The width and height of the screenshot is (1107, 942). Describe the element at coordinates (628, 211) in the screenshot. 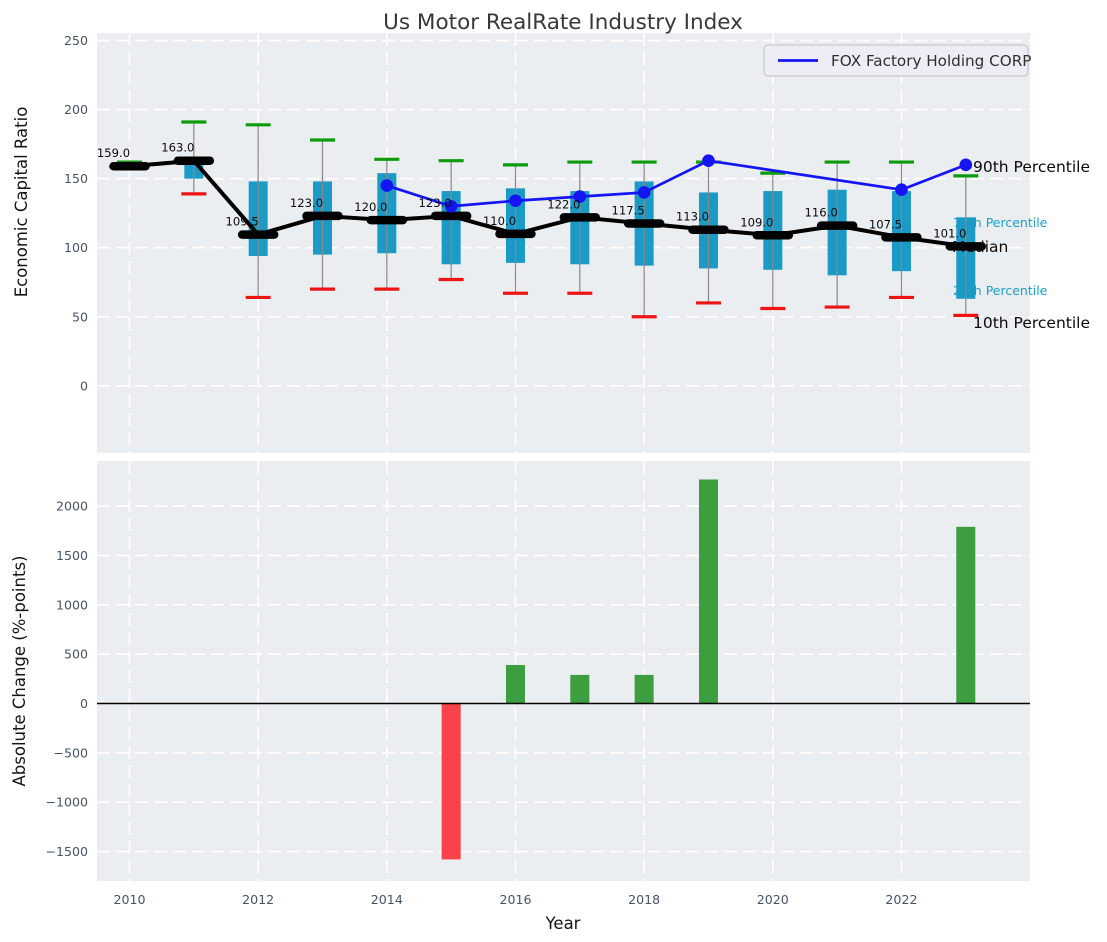

I see `median-value-2018: 117.5` at that location.